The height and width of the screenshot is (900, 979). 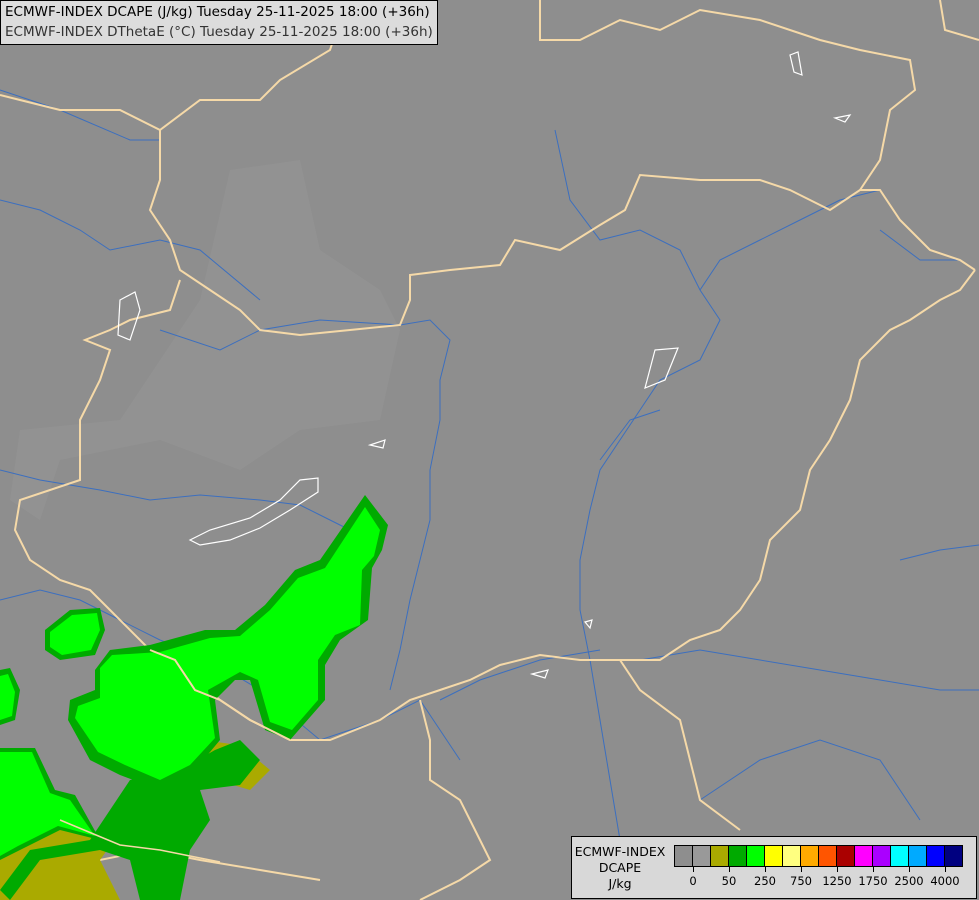 I want to click on legend-tick-label: 4000, so click(x=945, y=881).